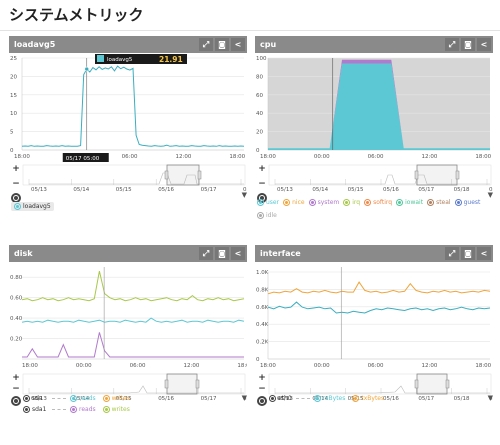  I want to click on device-label: eth0, so click(285, 398).